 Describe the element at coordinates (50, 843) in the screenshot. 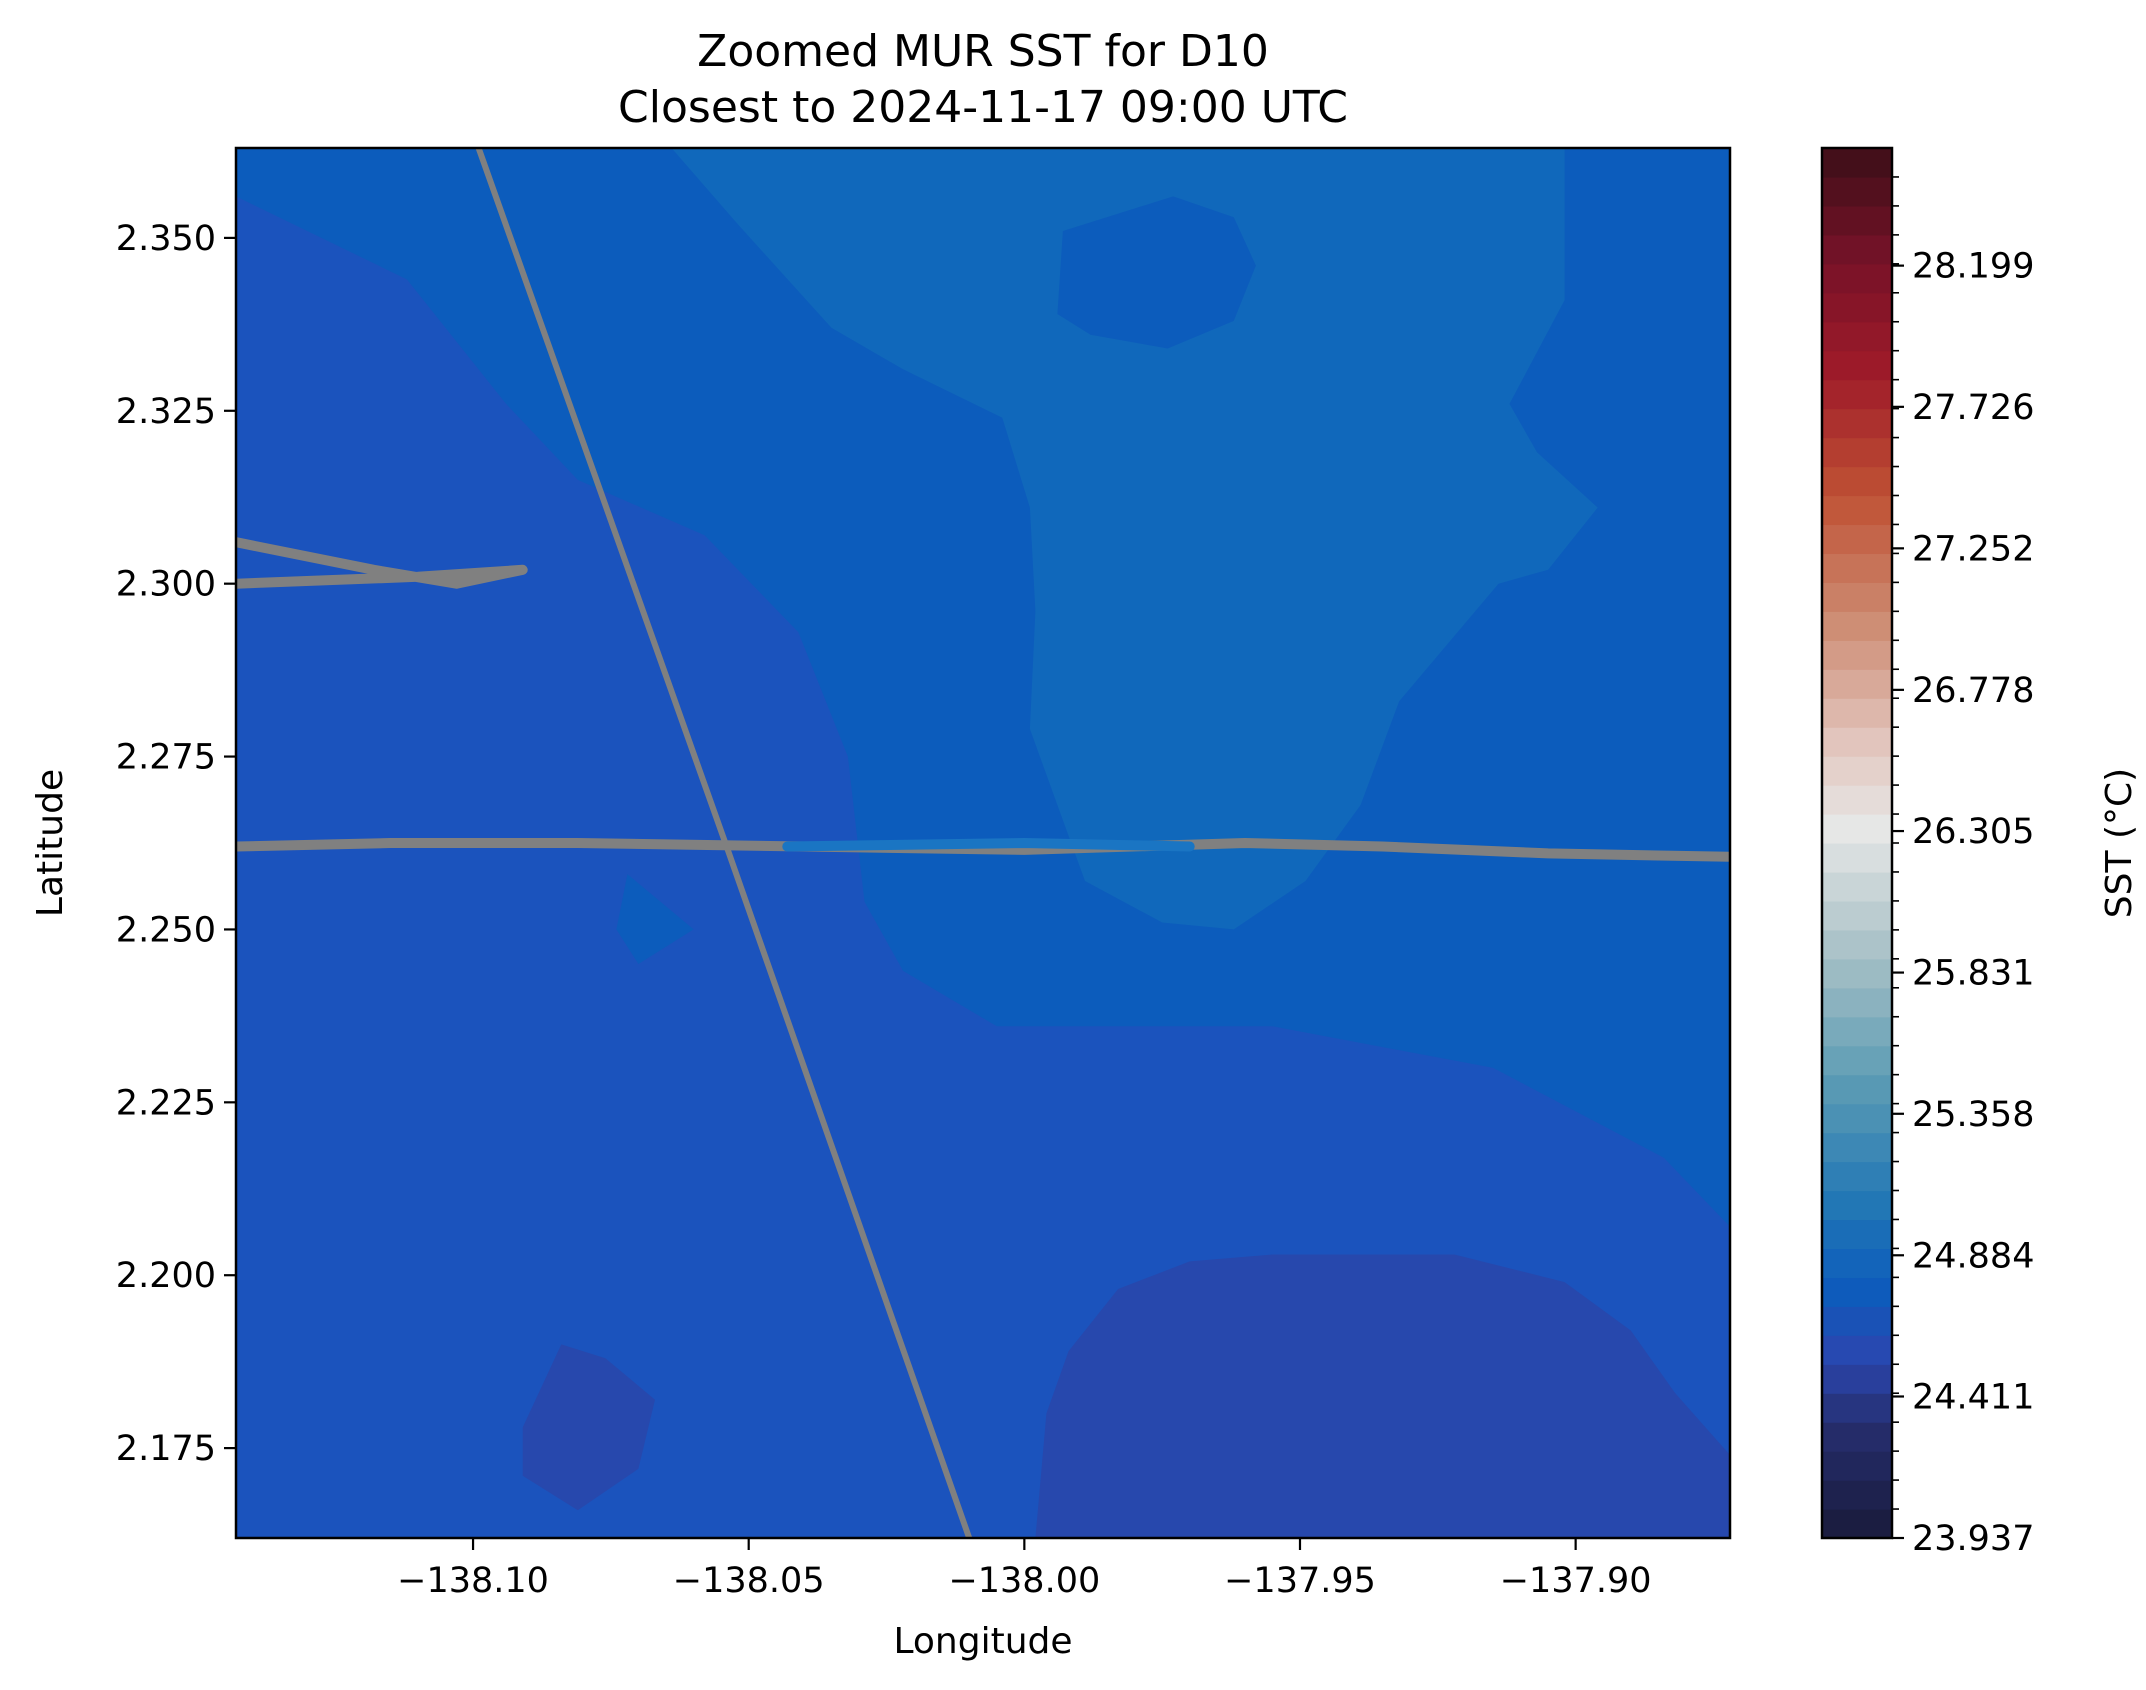

I see `y-axis-label: Latitude` at that location.